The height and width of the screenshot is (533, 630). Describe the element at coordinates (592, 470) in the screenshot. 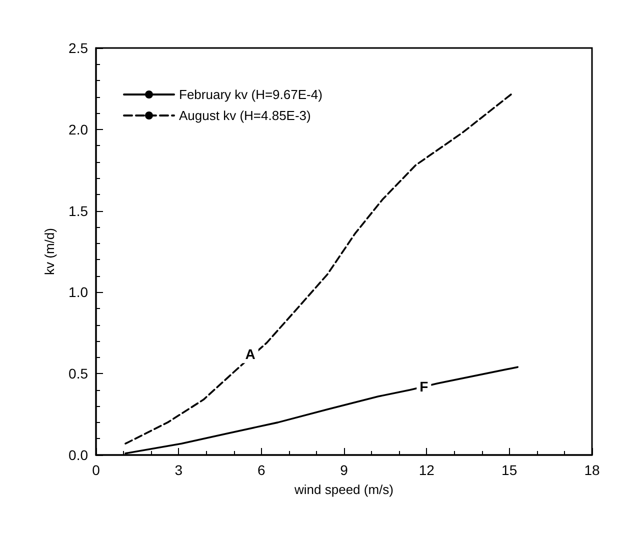

I see `x-tick-label: 18` at that location.